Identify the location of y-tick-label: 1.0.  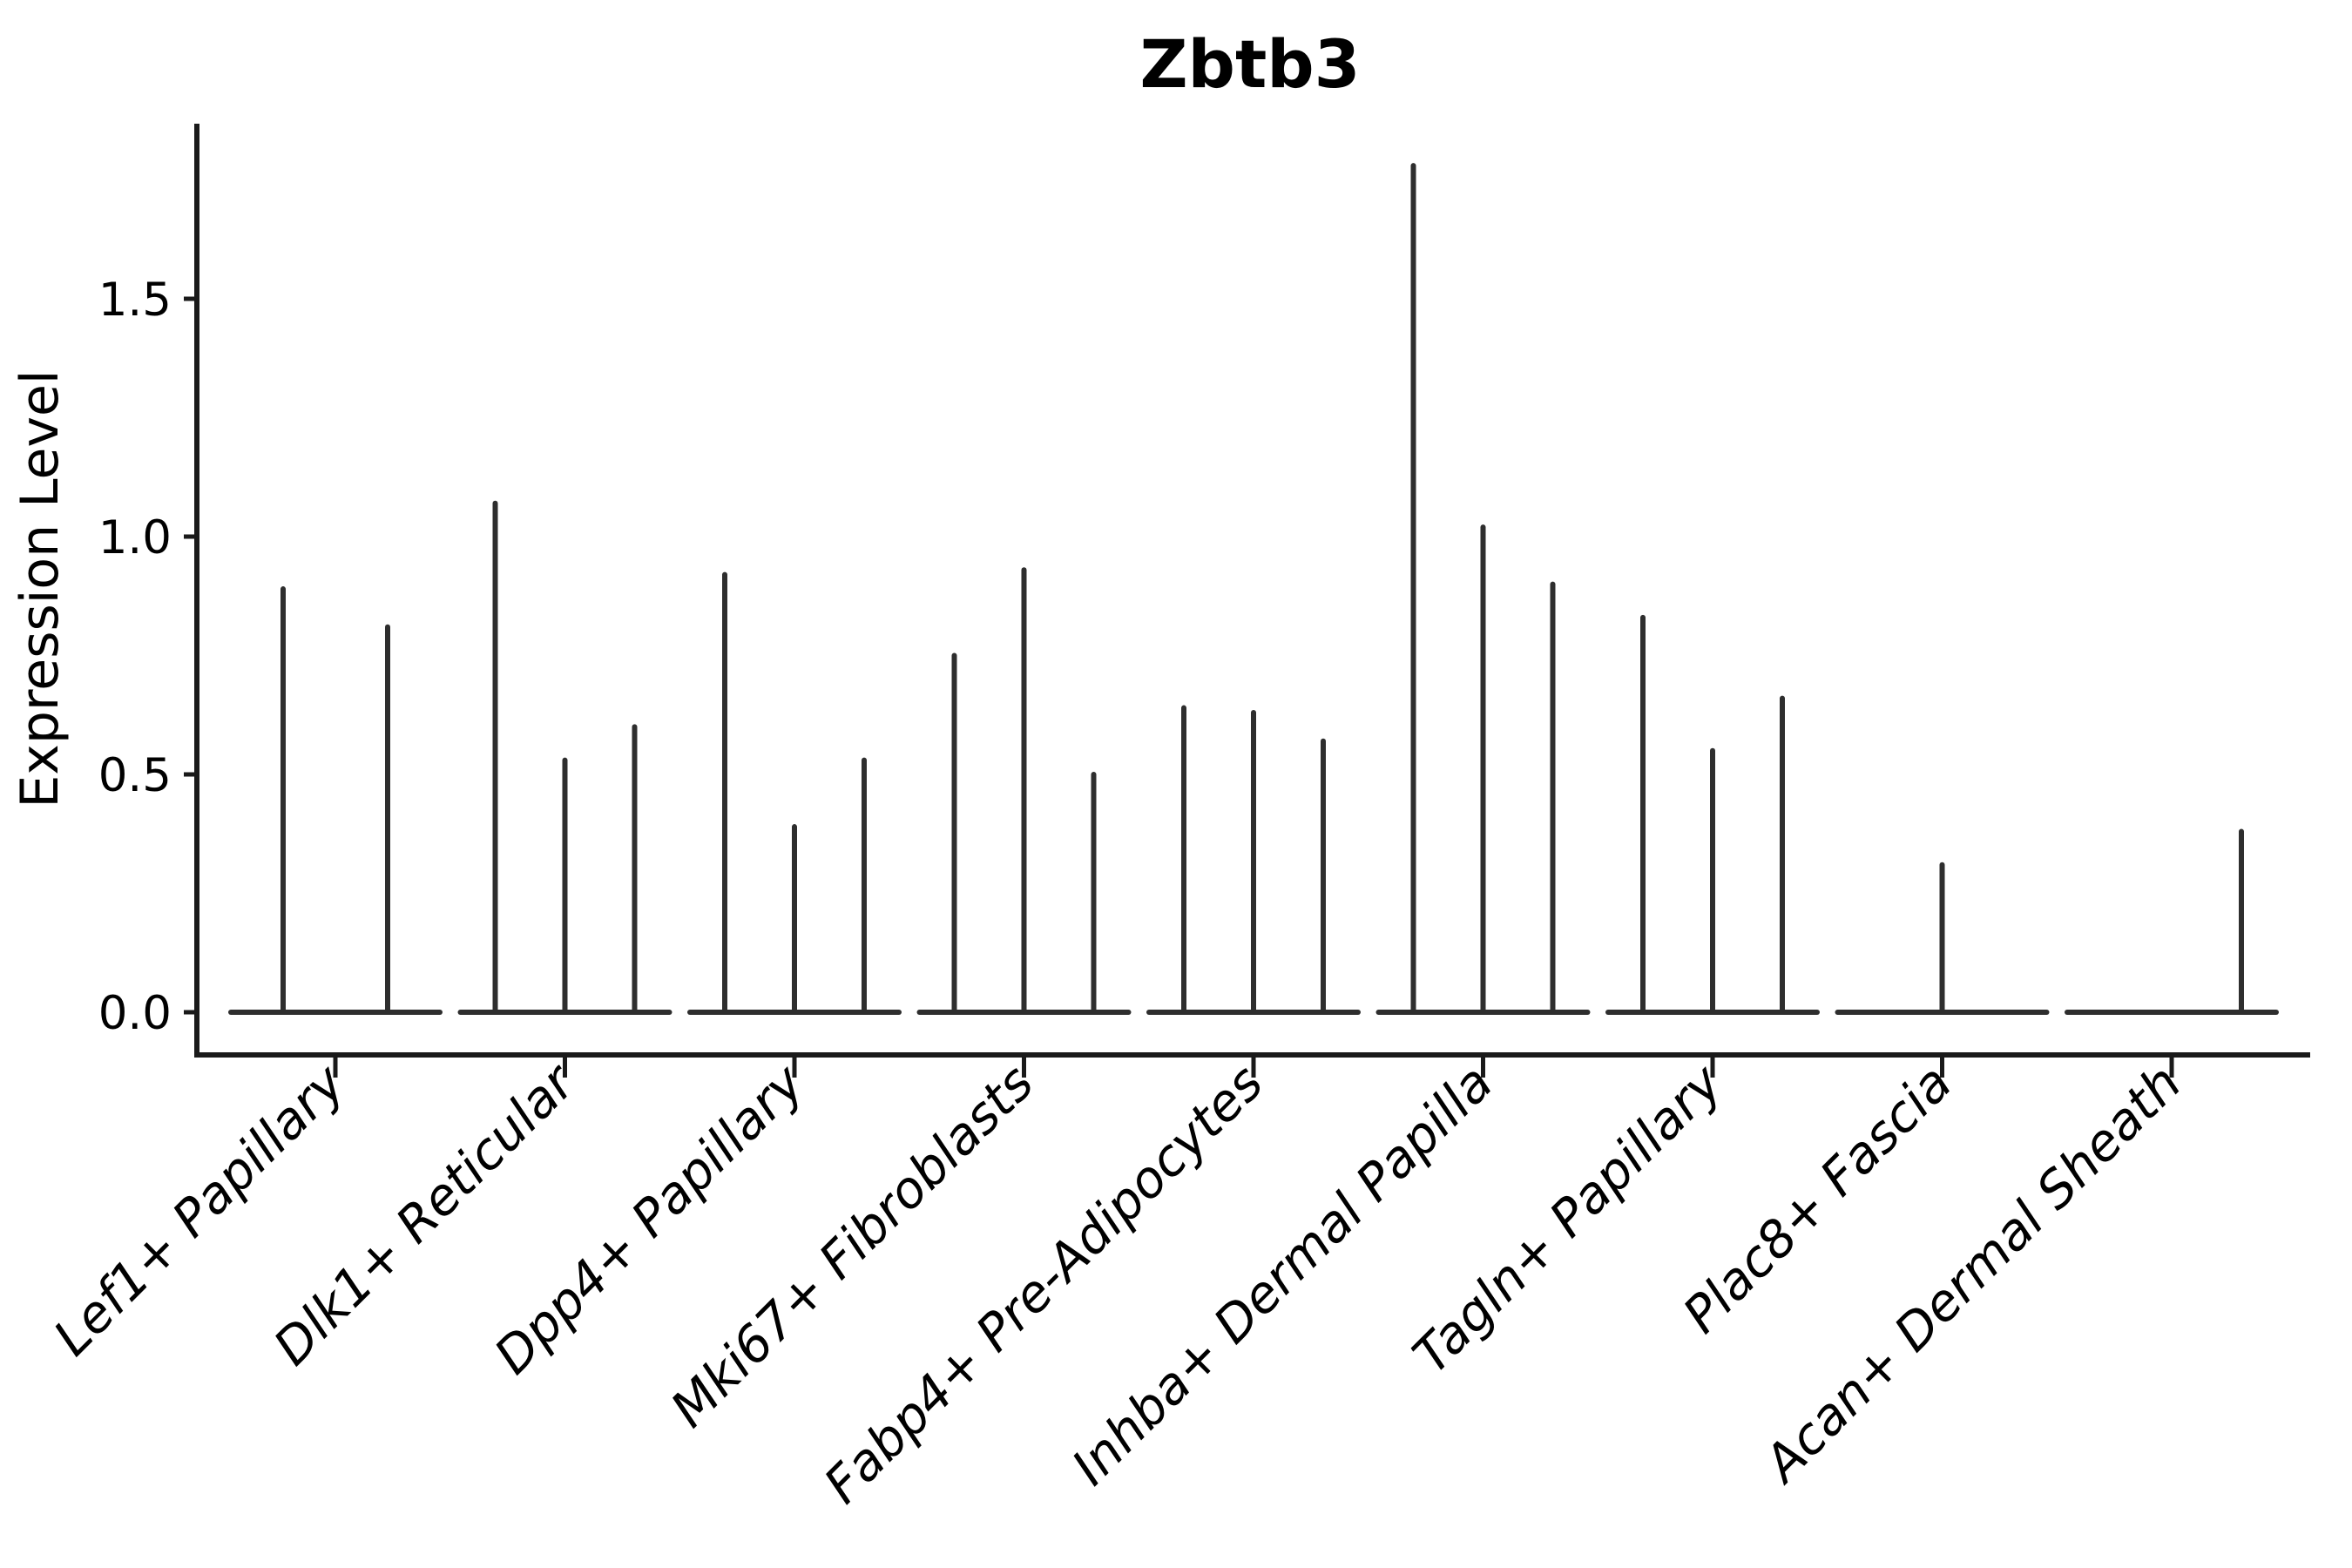
(135, 537).